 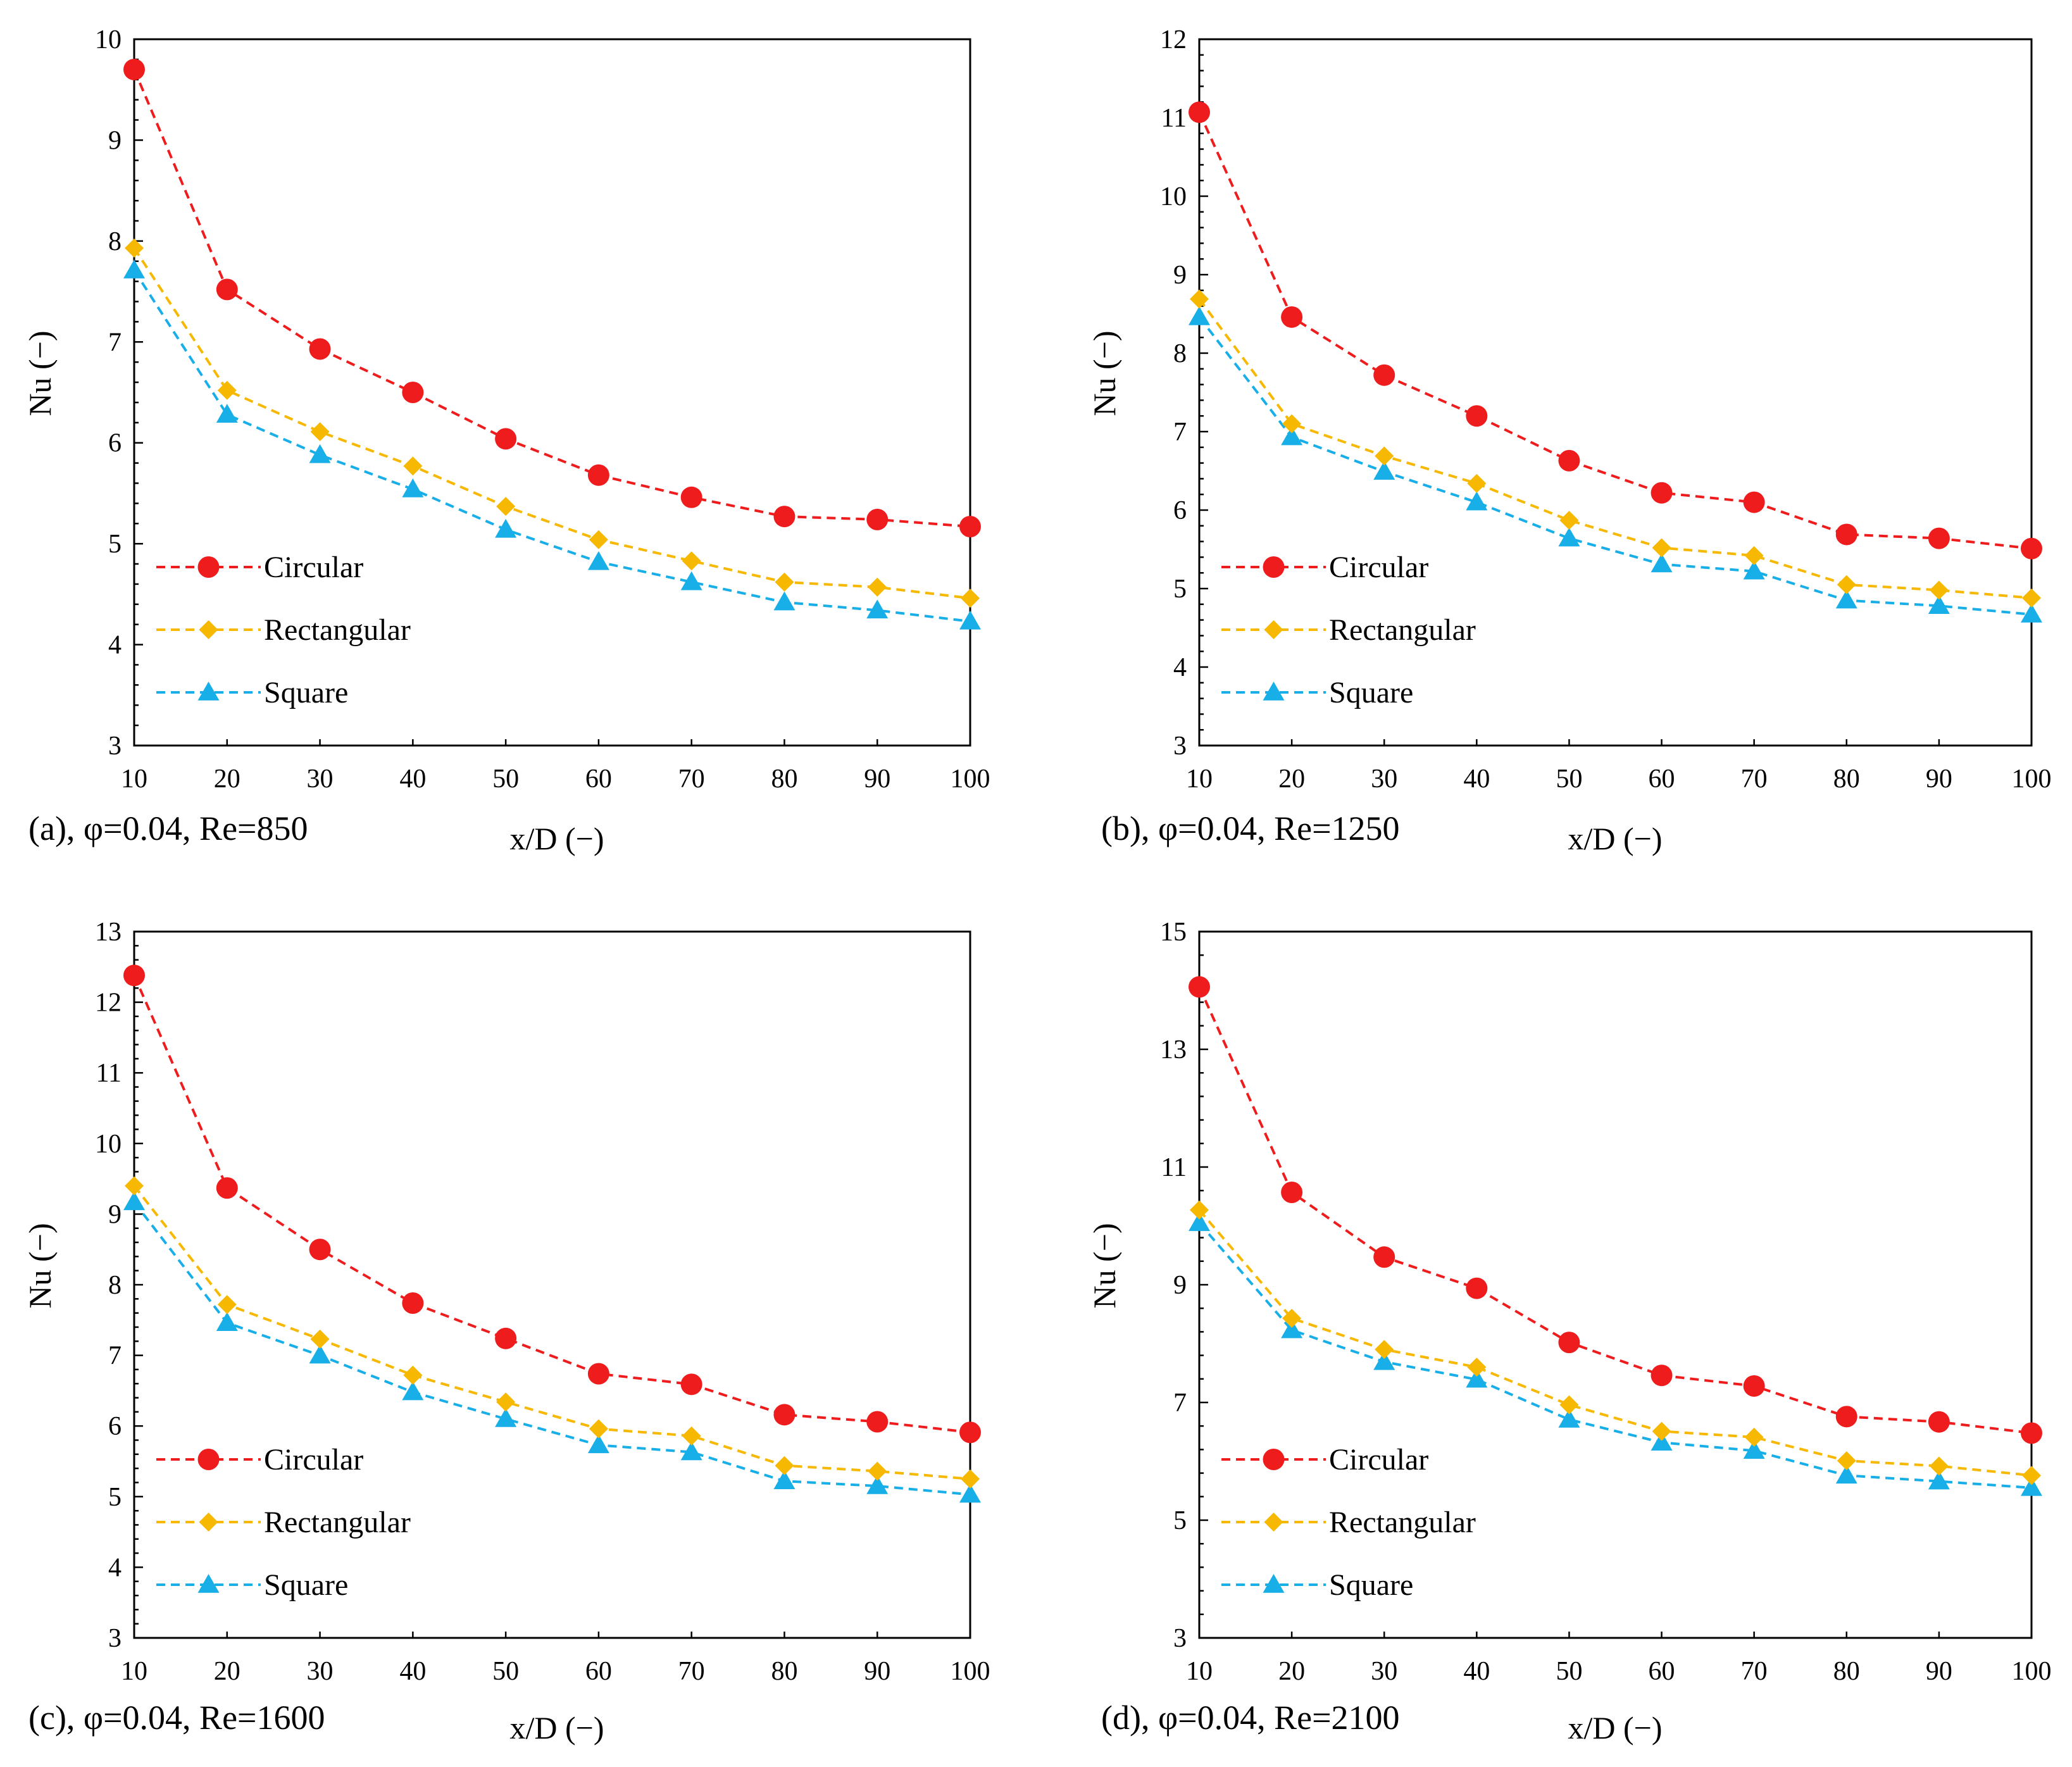 I want to click on panel-a-y-tick-label: 5, so click(x=115, y=544).